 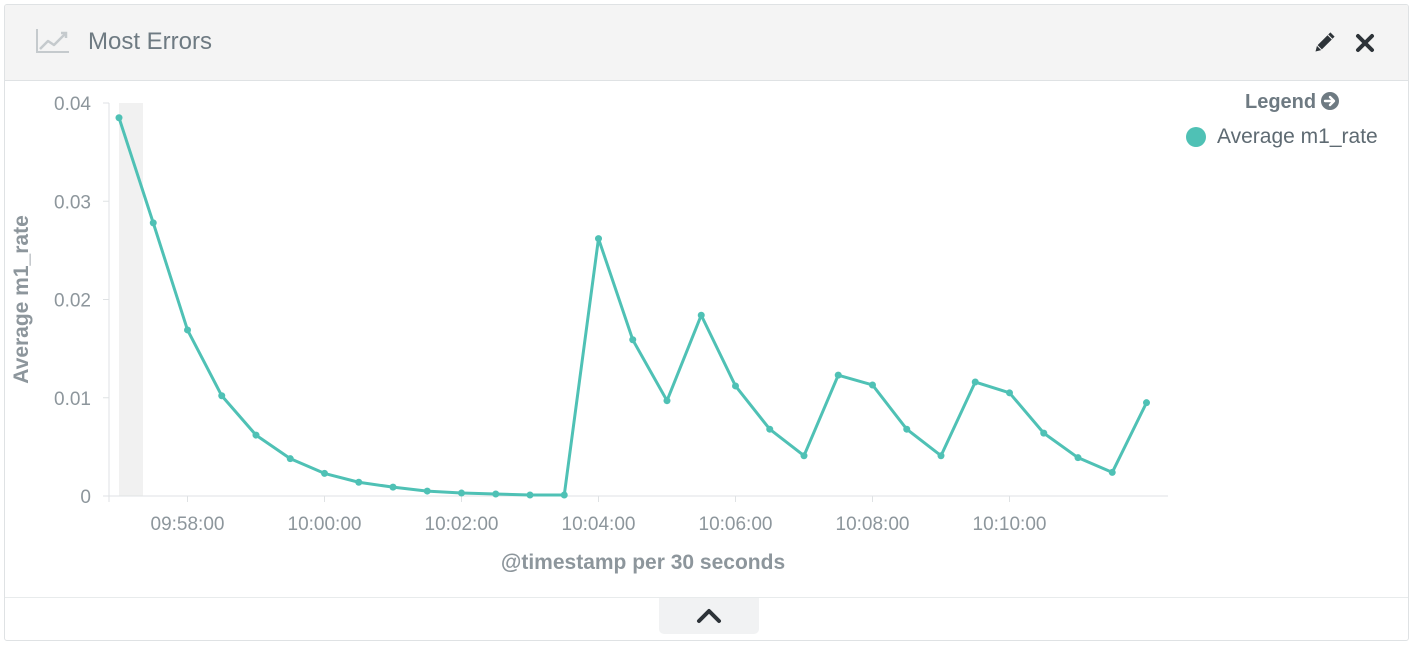 I want to click on collapse-toggle-button, so click(x=709, y=616).